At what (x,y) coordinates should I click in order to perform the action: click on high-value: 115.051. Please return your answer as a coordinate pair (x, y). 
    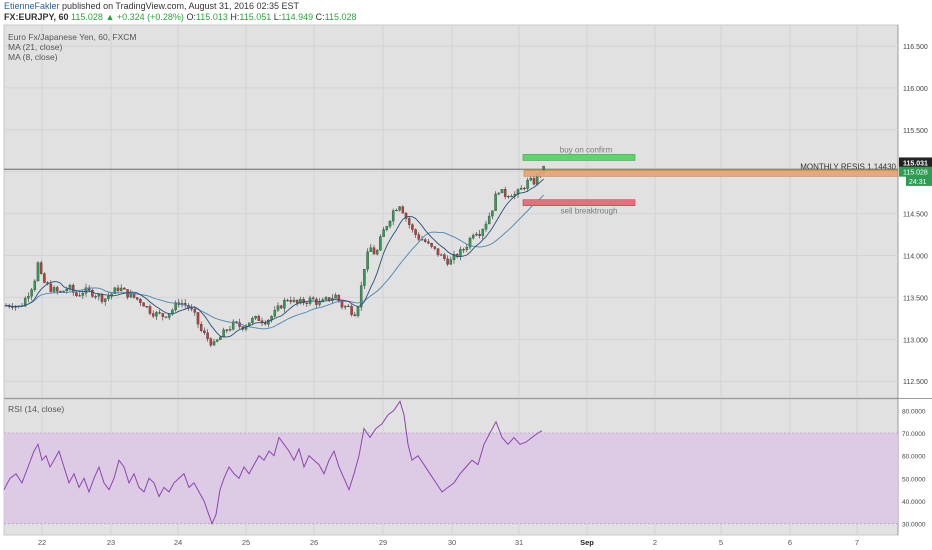
    Looking at the image, I should click on (255, 17).